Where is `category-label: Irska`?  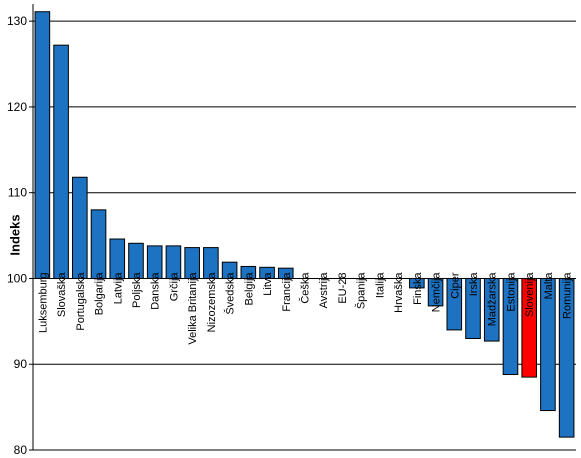
category-label: Irska is located at coordinates (474, 284).